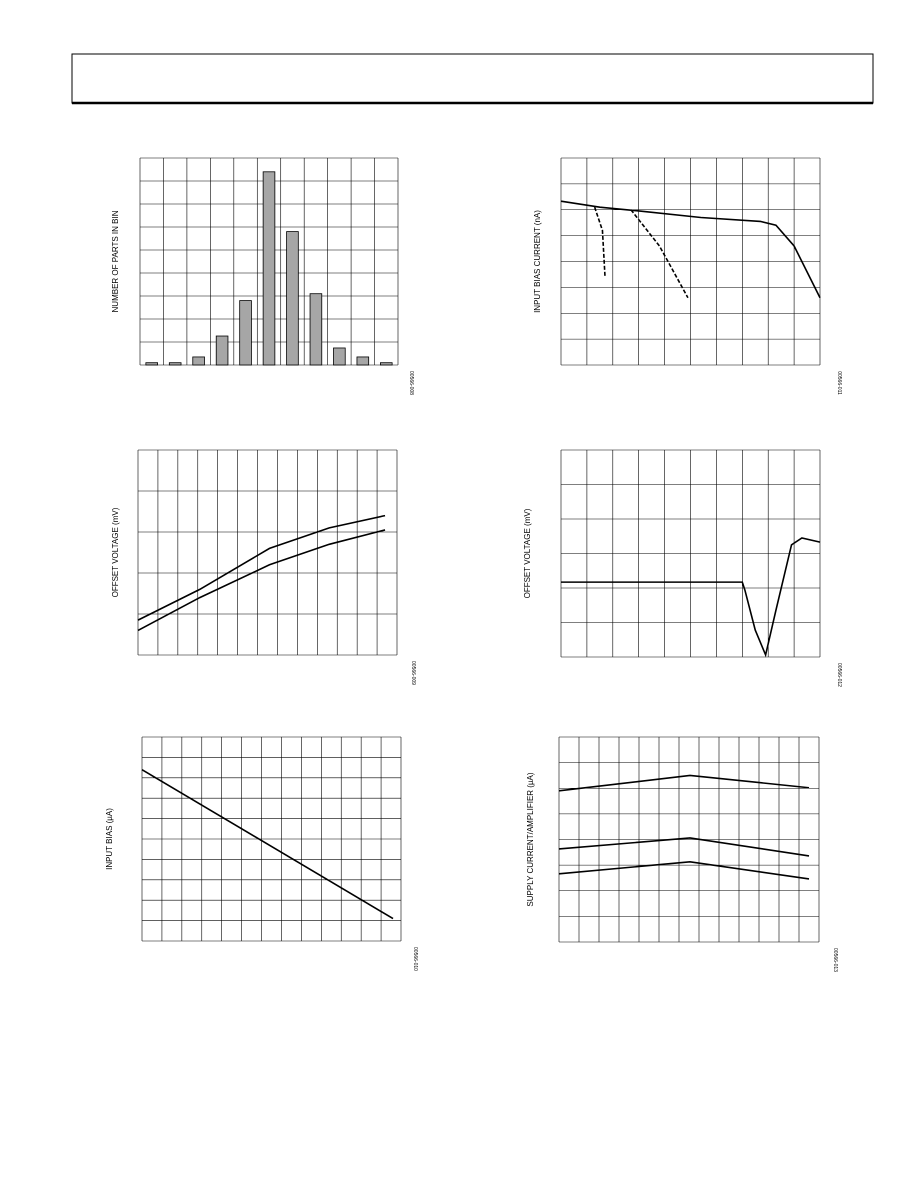 Image resolution: width=918 pixels, height=1188 pixels. I want to click on figure-code: 00566-012, so click(839, 675).